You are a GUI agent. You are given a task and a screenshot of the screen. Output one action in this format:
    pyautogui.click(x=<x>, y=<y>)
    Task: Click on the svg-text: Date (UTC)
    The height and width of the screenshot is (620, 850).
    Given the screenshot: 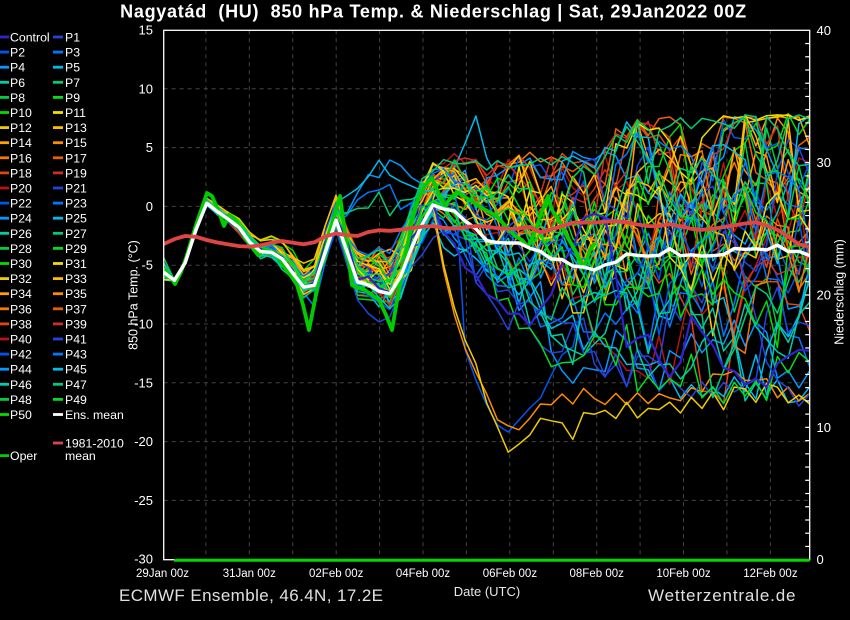 What is the action you would take?
    pyautogui.click(x=487, y=591)
    